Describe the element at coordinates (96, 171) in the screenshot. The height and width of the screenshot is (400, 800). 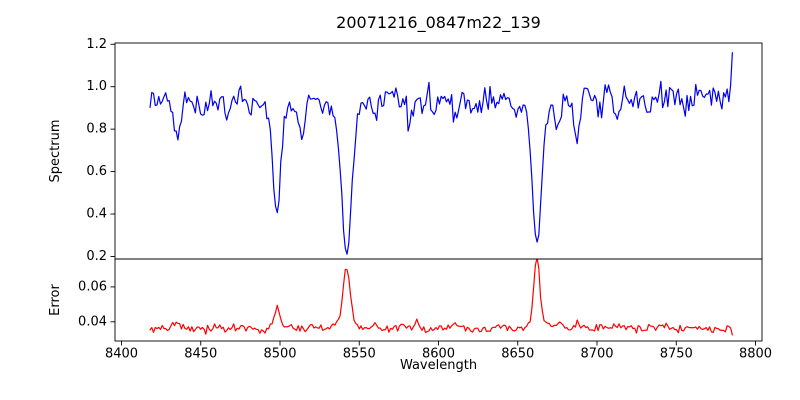
I see `y-tick-label: 0.6` at that location.